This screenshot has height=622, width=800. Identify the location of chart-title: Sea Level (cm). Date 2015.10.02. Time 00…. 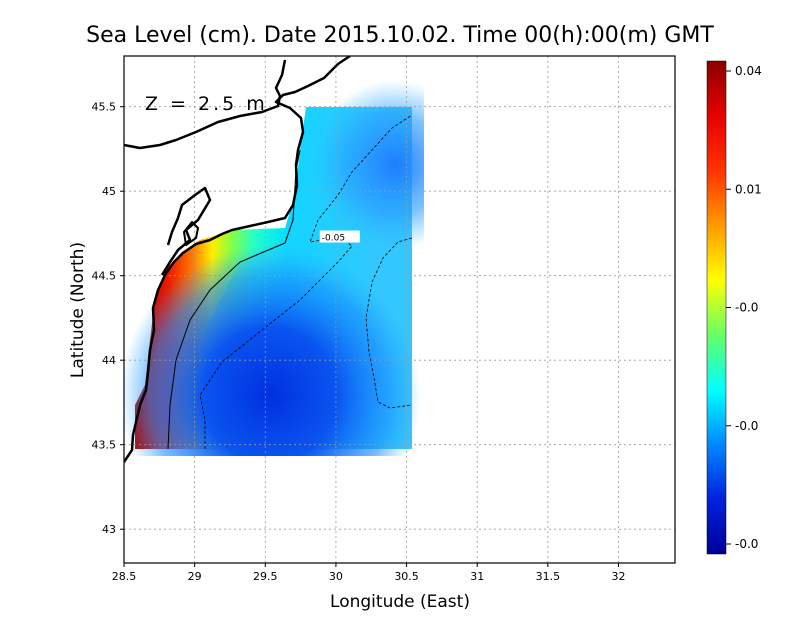
(400, 35).